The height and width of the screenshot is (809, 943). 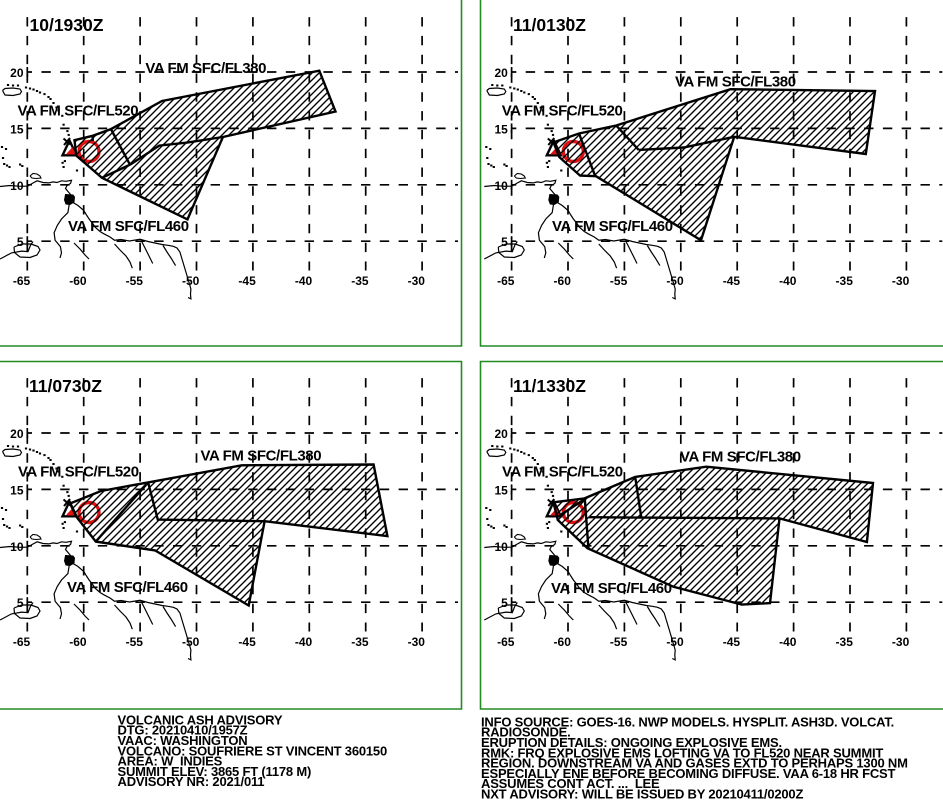 I want to click on svg-text: SUMMIT ELEV: 3865 FT (1178 M), so click(x=215, y=771).